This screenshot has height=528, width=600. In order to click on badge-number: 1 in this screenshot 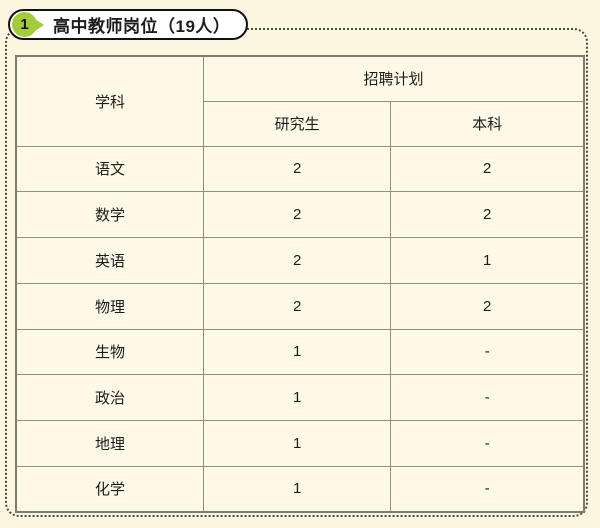, I will do `click(24, 24)`.